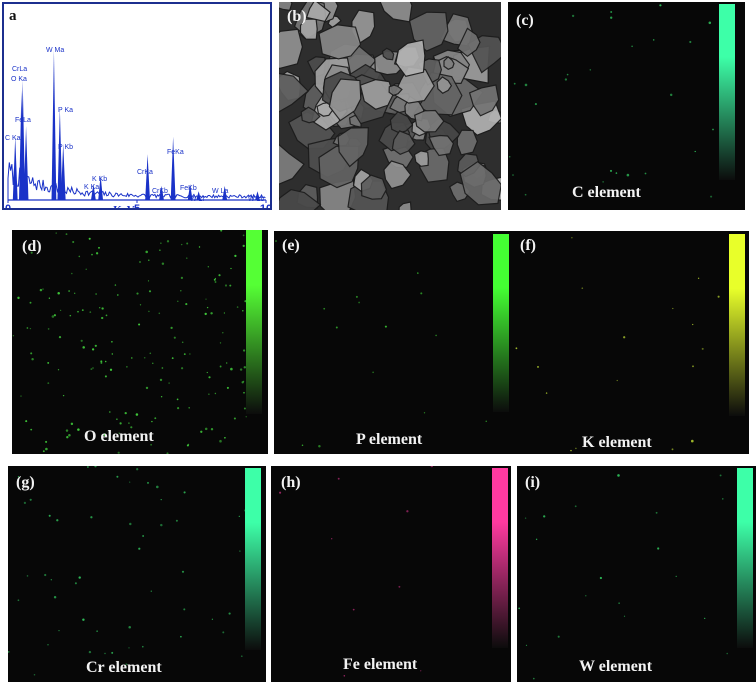 The width and height of the screenshot is (756, 684). Describe the element at coordinates (13, 16) in the screenshot. I see `panel-label-a: a` at that location.